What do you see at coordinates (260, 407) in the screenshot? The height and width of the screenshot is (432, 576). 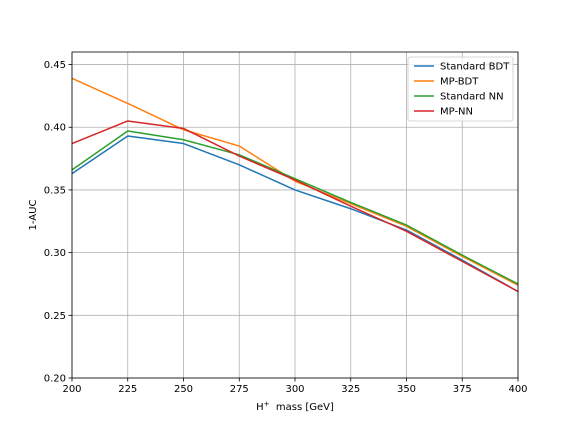 I see `x-axis-label-main: H` at bounding box center [260, 407].